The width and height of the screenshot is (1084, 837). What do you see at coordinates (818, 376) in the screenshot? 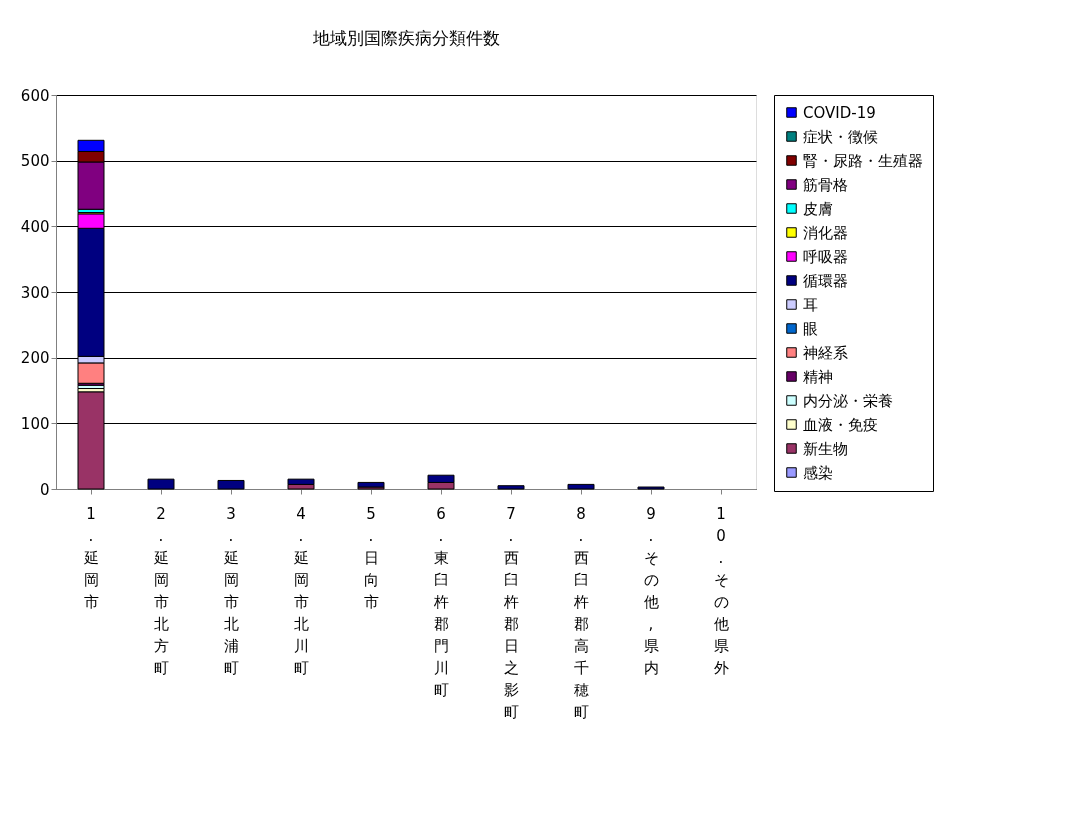
I see `legend-label: 精神` at bounding box center [818, 376].